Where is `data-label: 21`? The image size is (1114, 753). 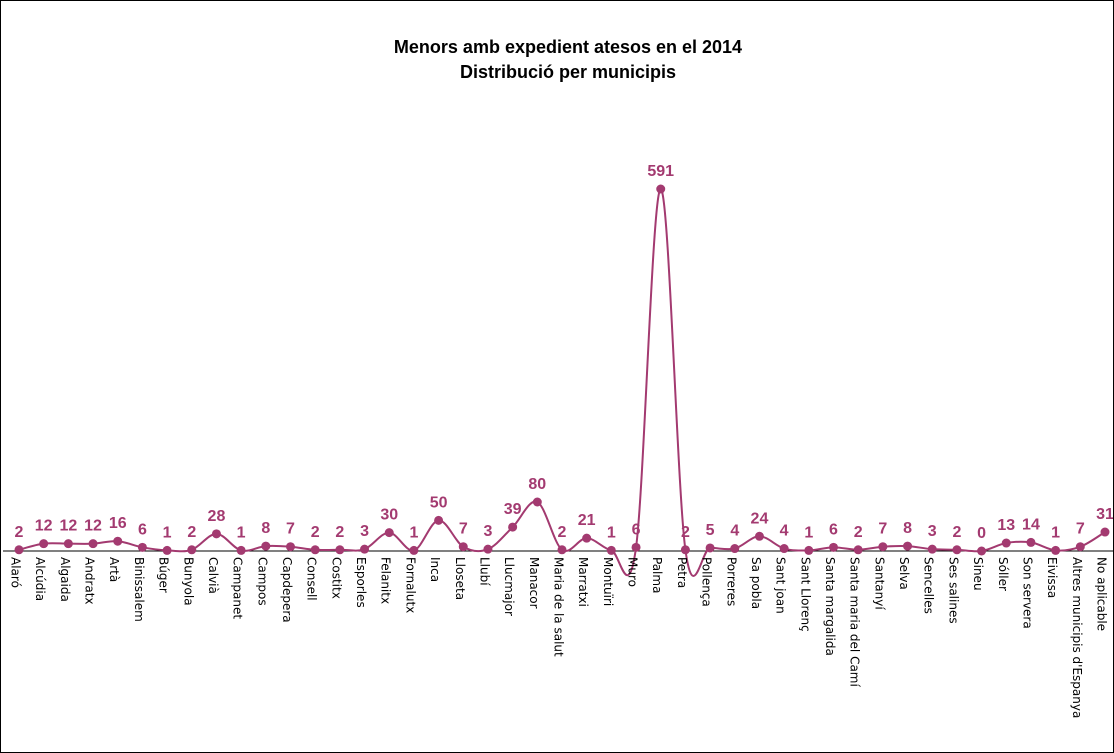 data-label: 21 is located at coordinates (587, 520).